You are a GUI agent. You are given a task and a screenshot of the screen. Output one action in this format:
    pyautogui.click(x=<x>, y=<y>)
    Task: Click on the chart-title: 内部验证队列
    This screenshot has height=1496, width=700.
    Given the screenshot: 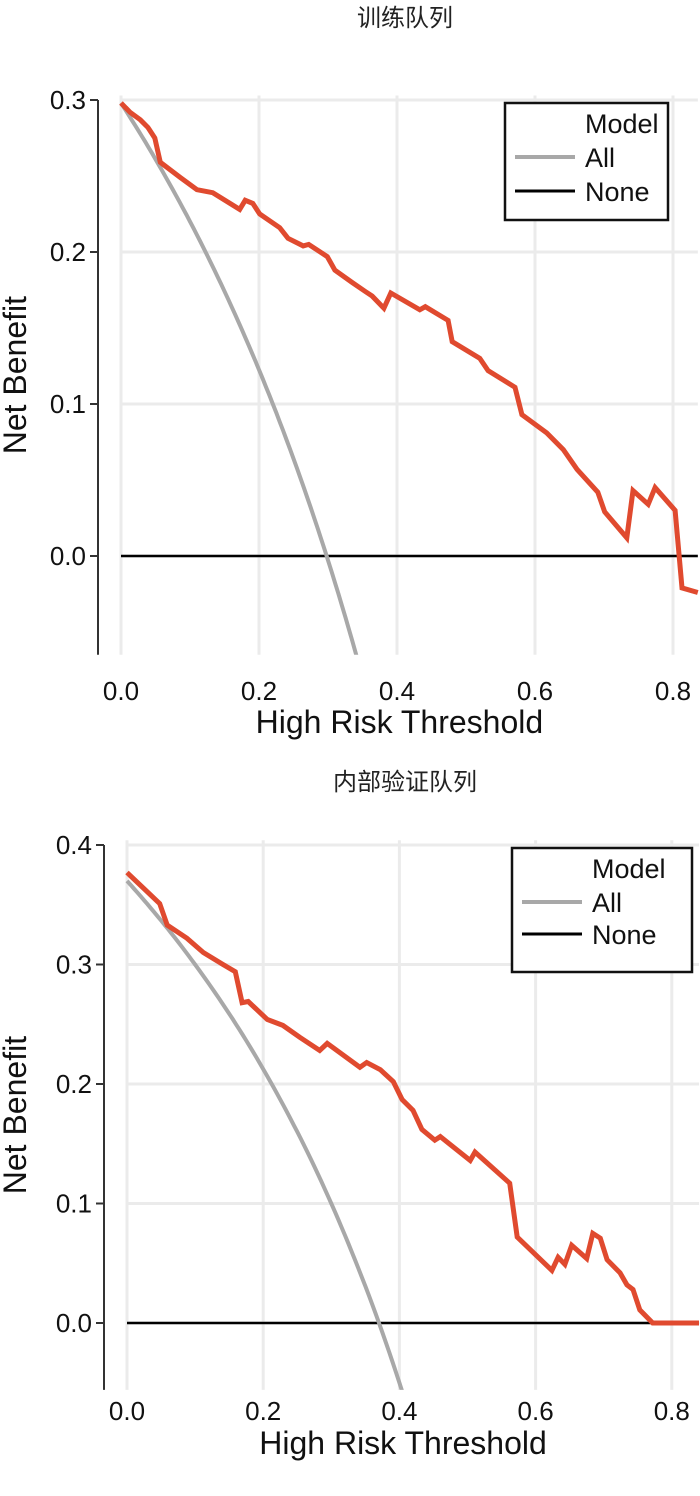 What is the action you would take?
    pyautogui.click(x=405, y=782)
    